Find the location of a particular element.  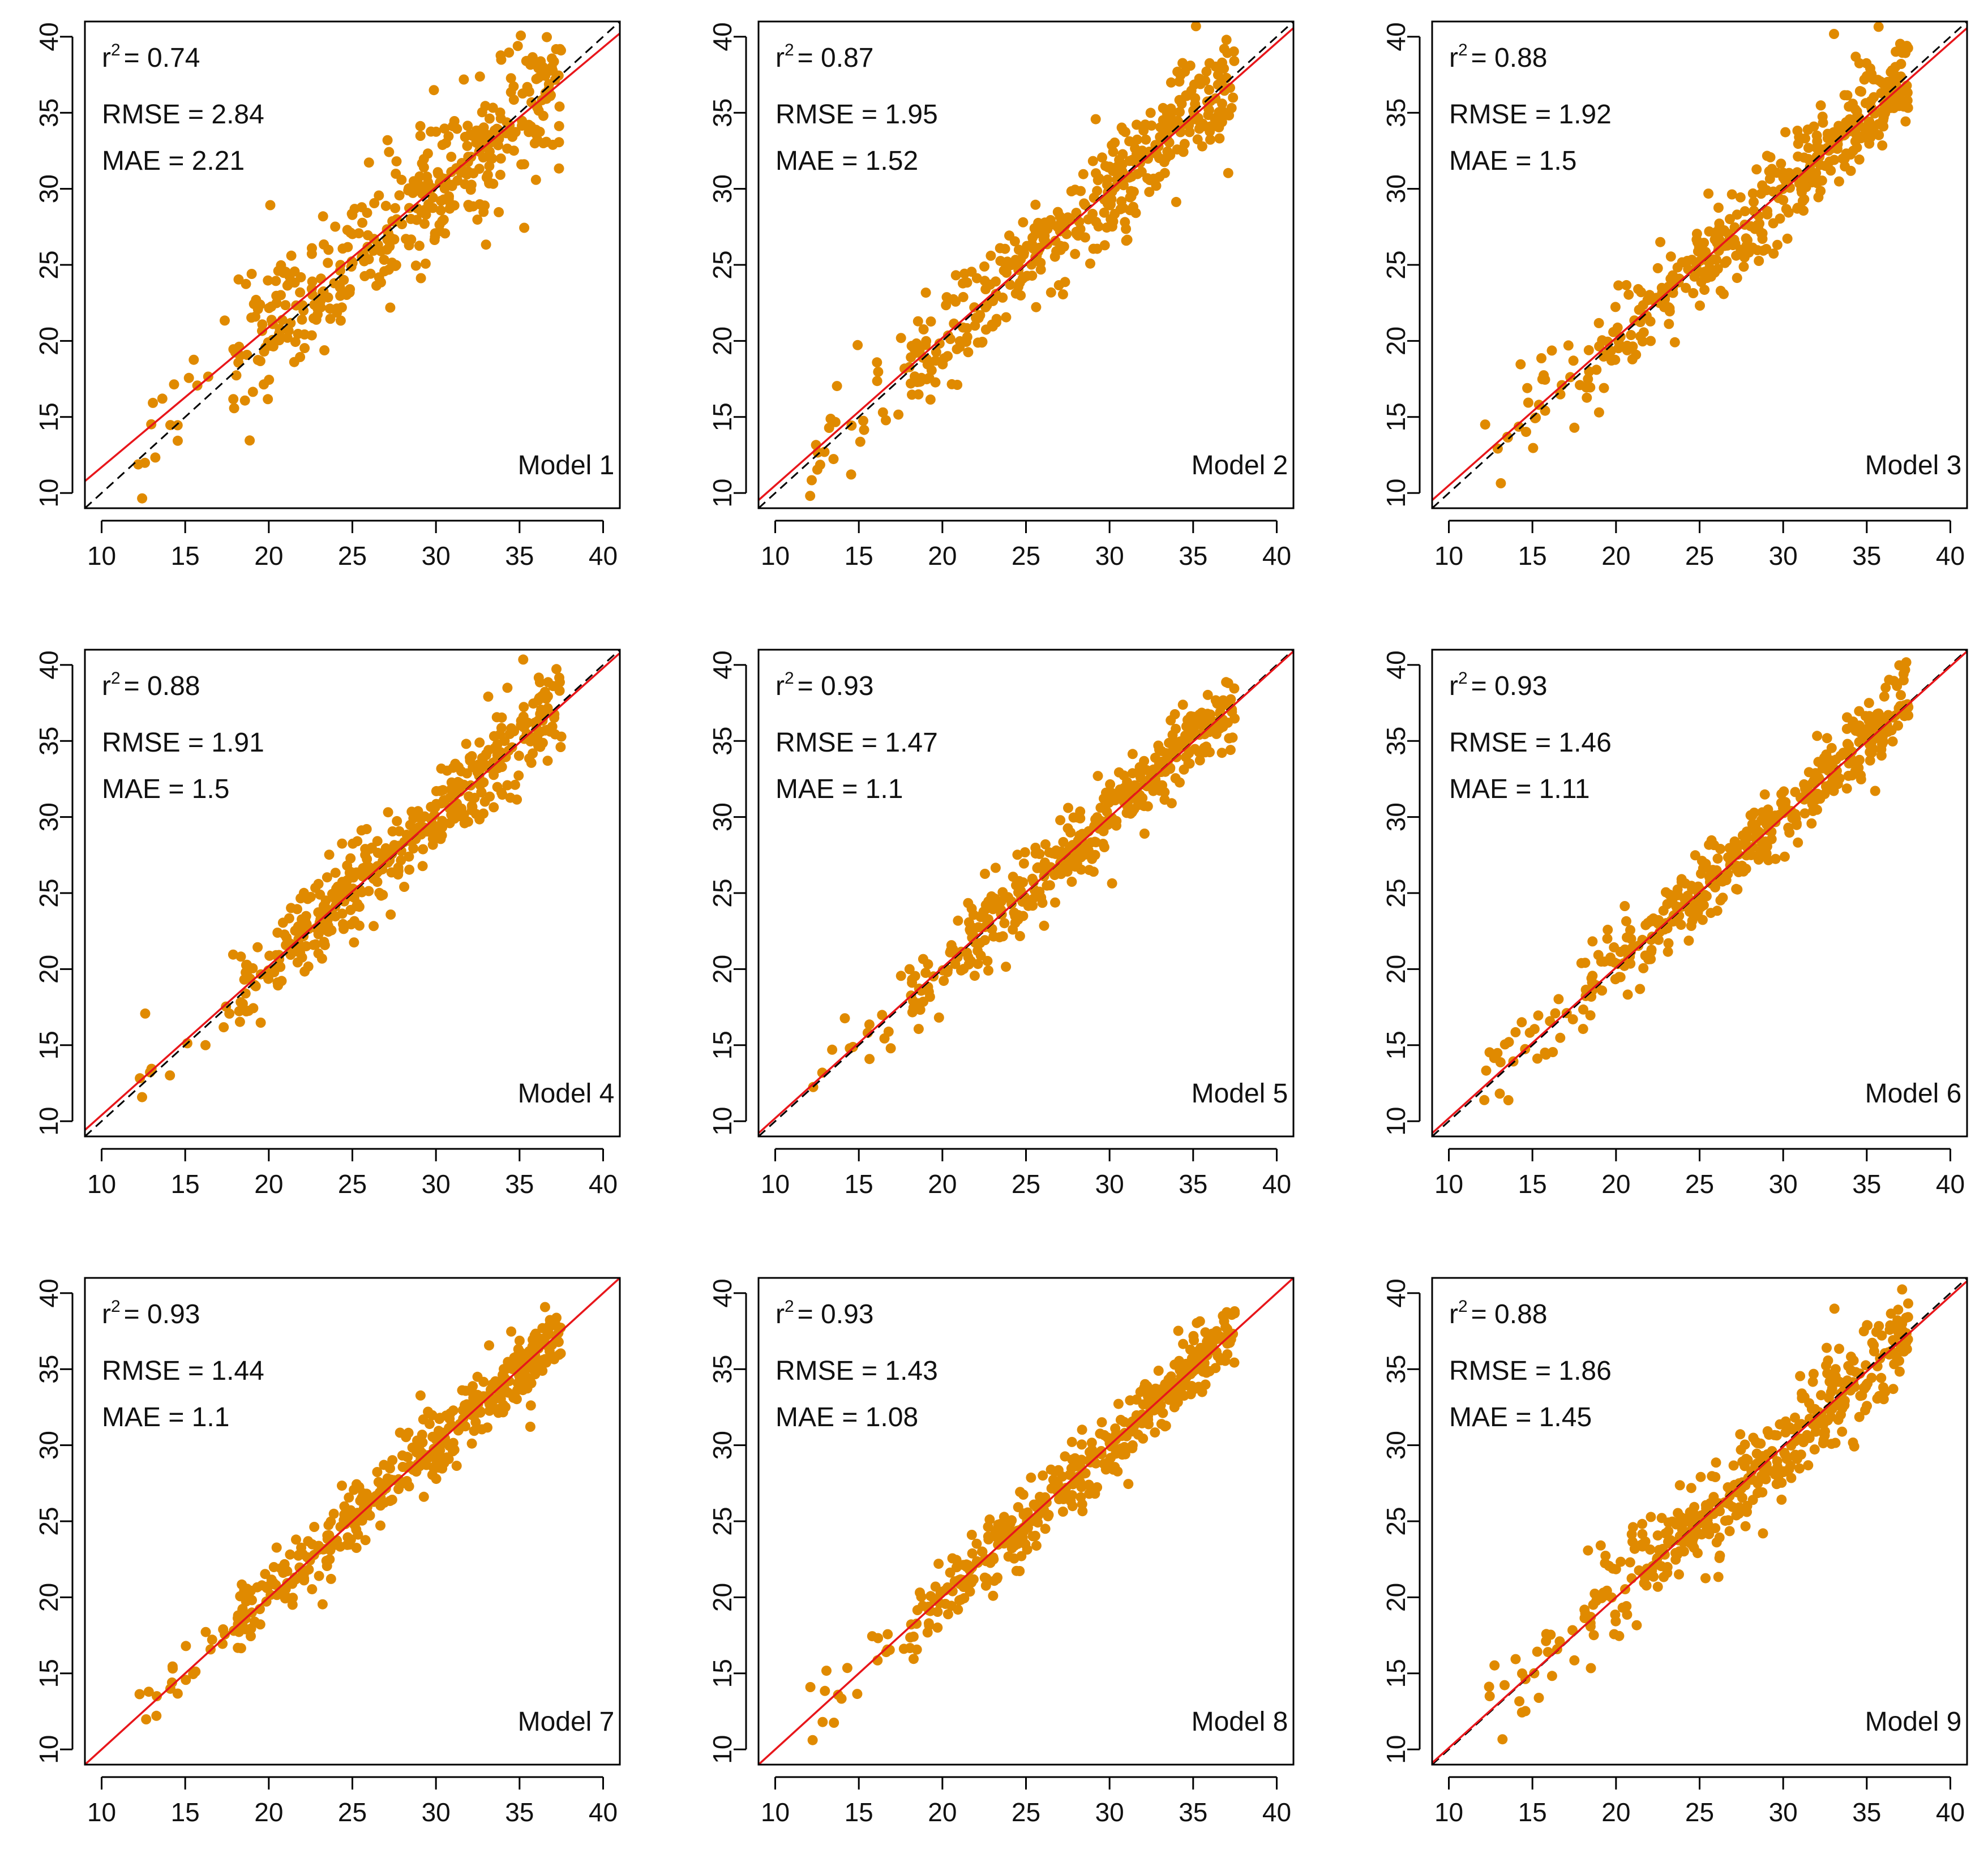

x-tick-label: 15 is located at coordinates (1533, 1812).